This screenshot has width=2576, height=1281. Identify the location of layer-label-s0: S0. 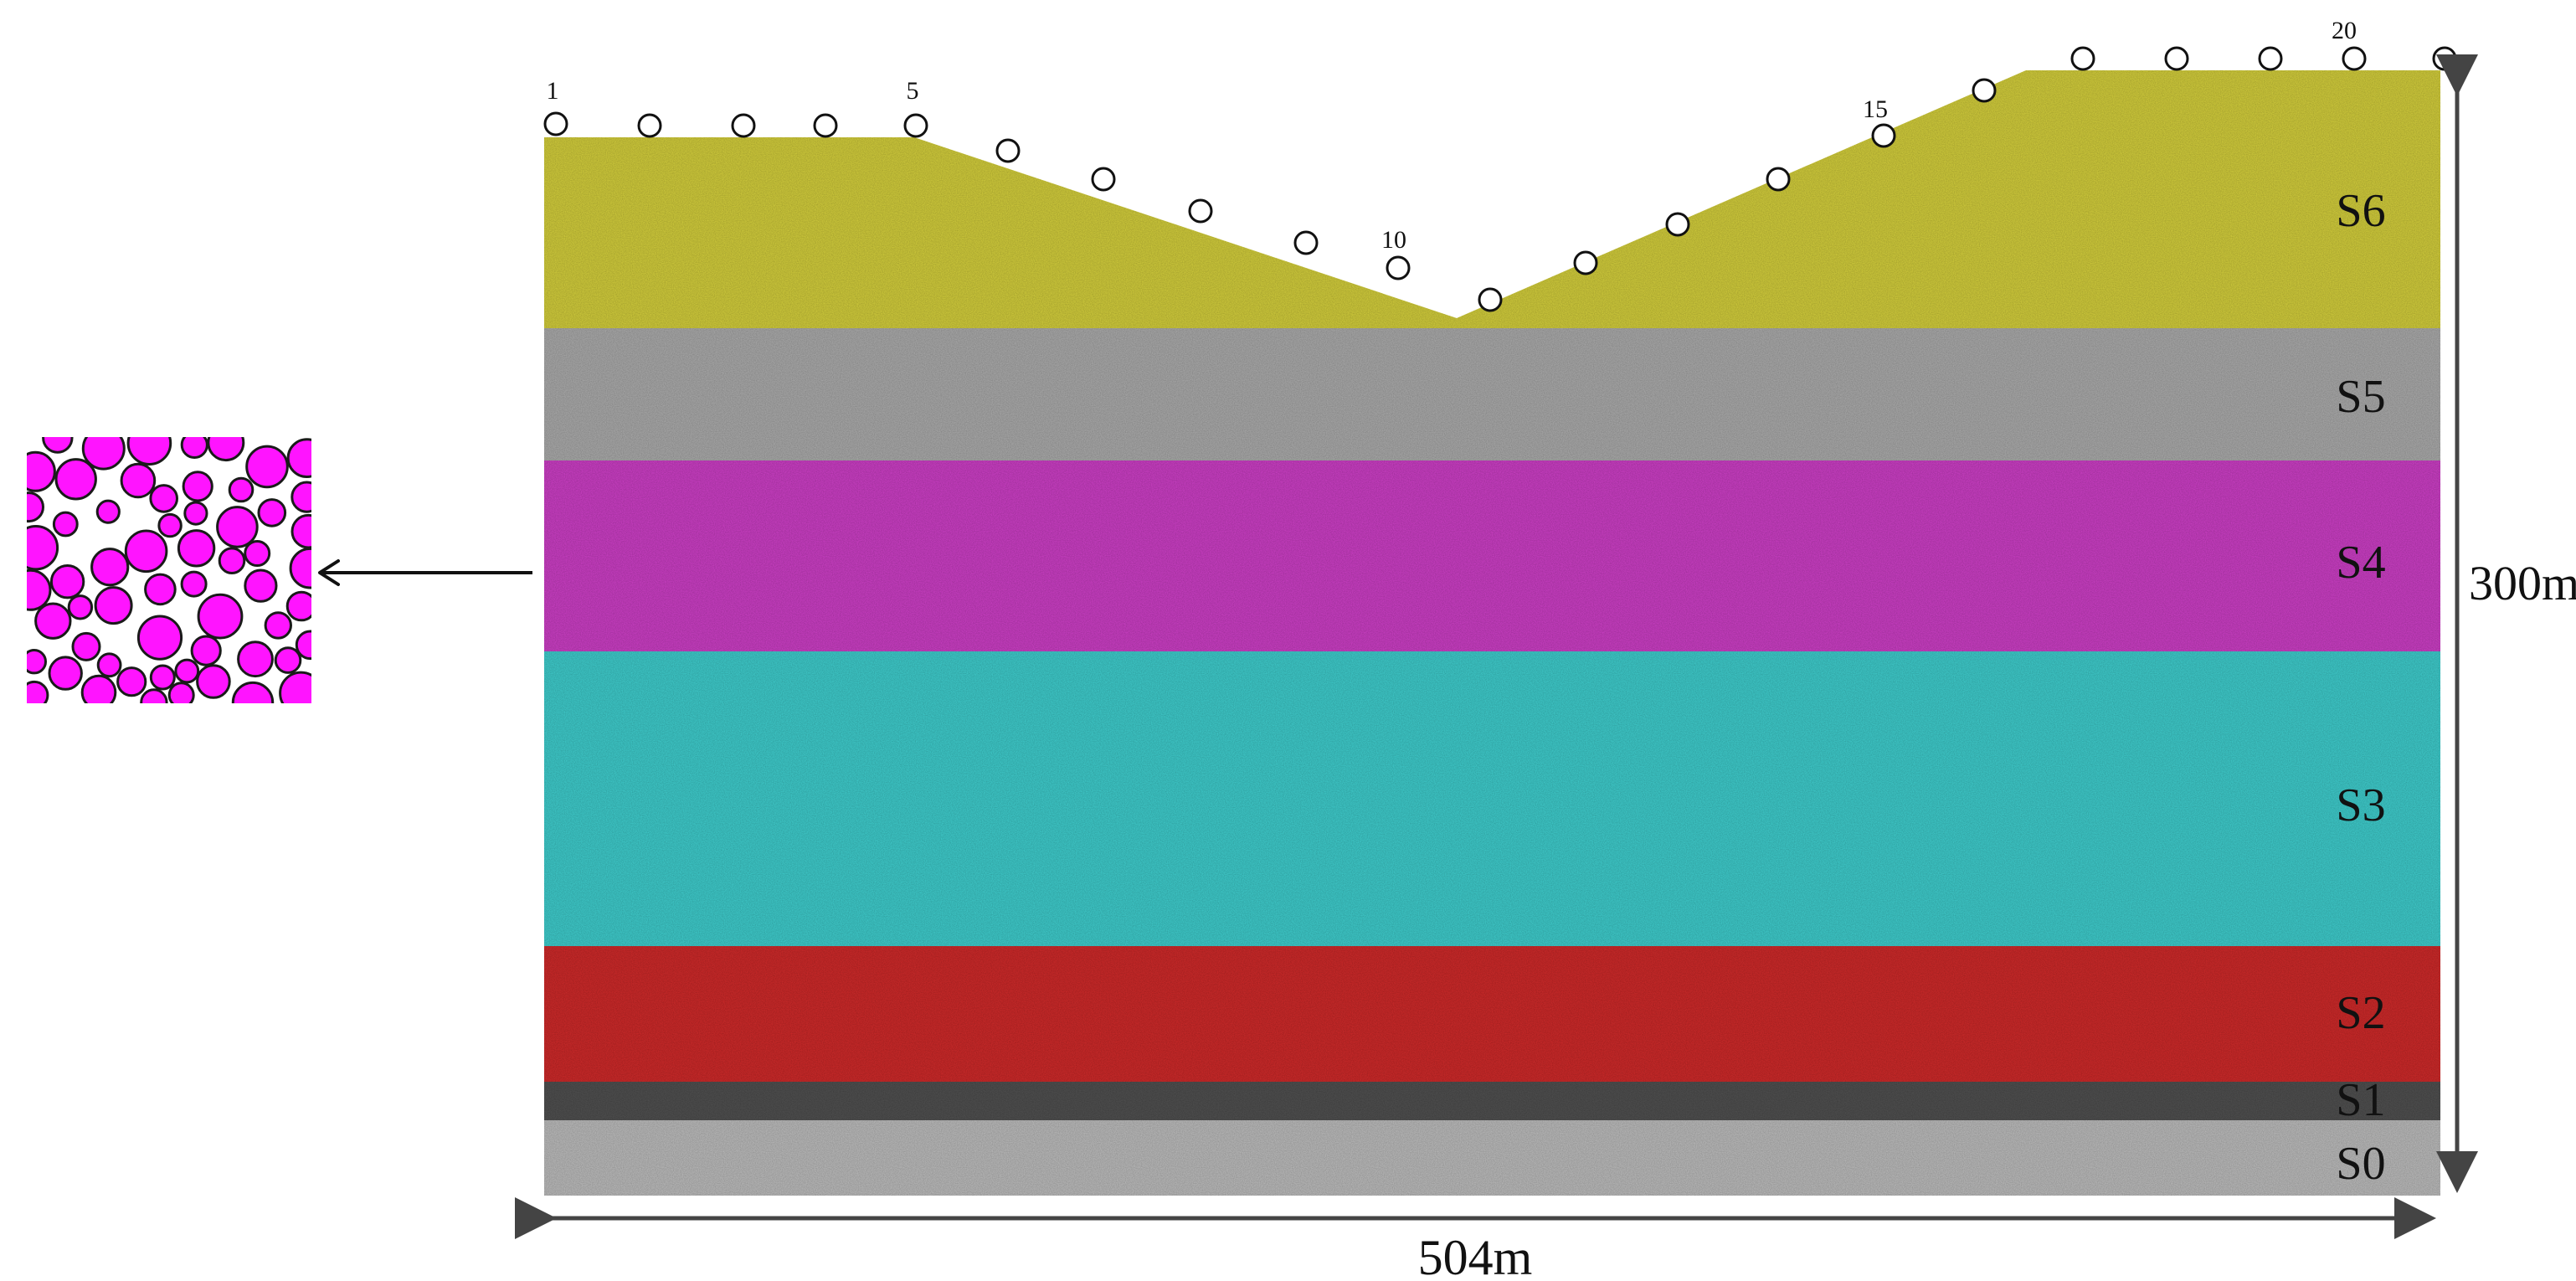
(2360, 1164).